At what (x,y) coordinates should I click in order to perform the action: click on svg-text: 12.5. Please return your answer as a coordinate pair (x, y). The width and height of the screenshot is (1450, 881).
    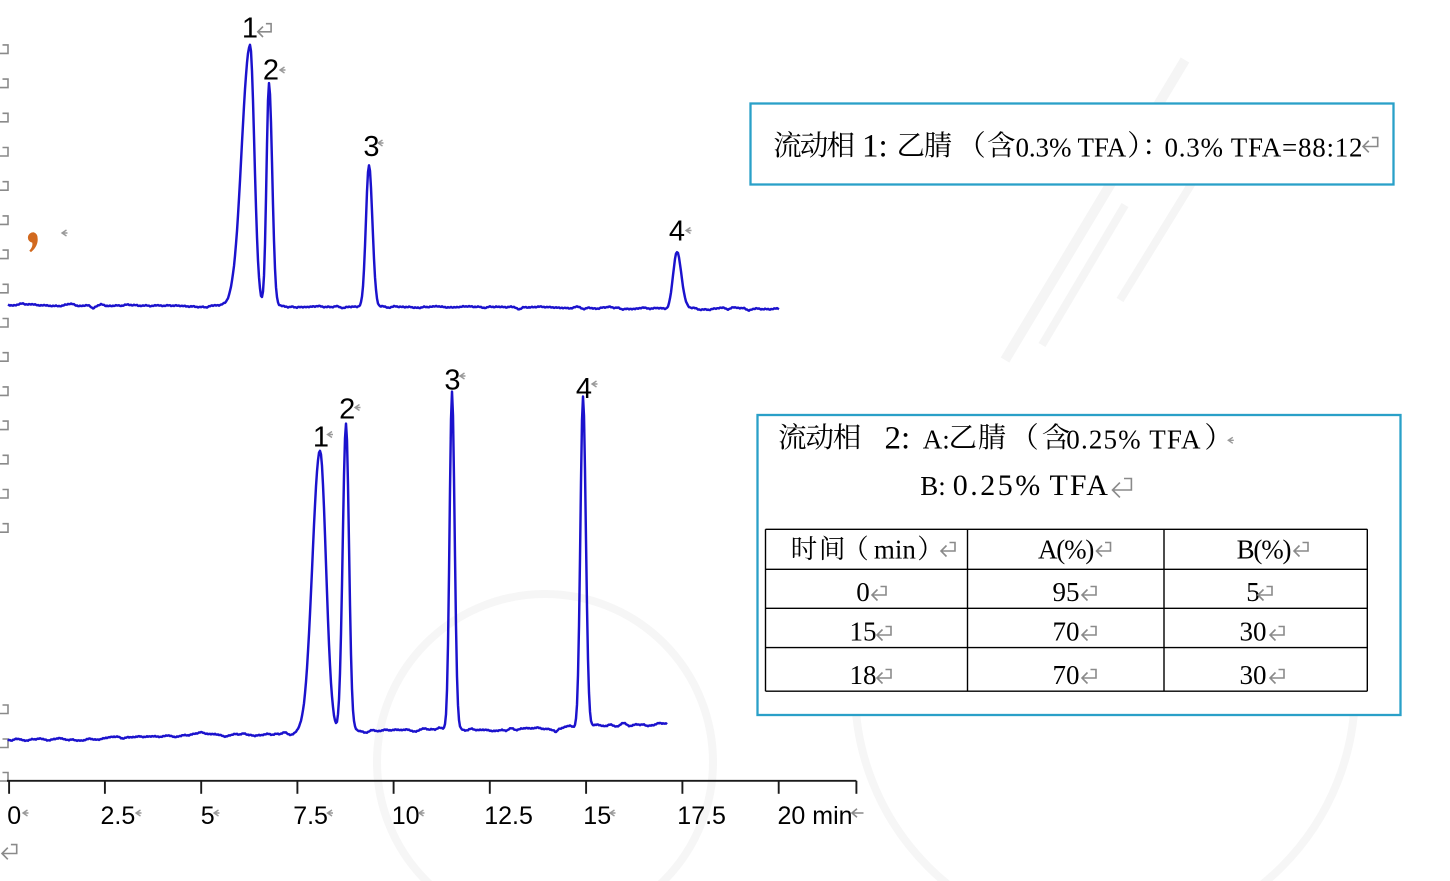
    Looking at the image, I should click on (508, 816).